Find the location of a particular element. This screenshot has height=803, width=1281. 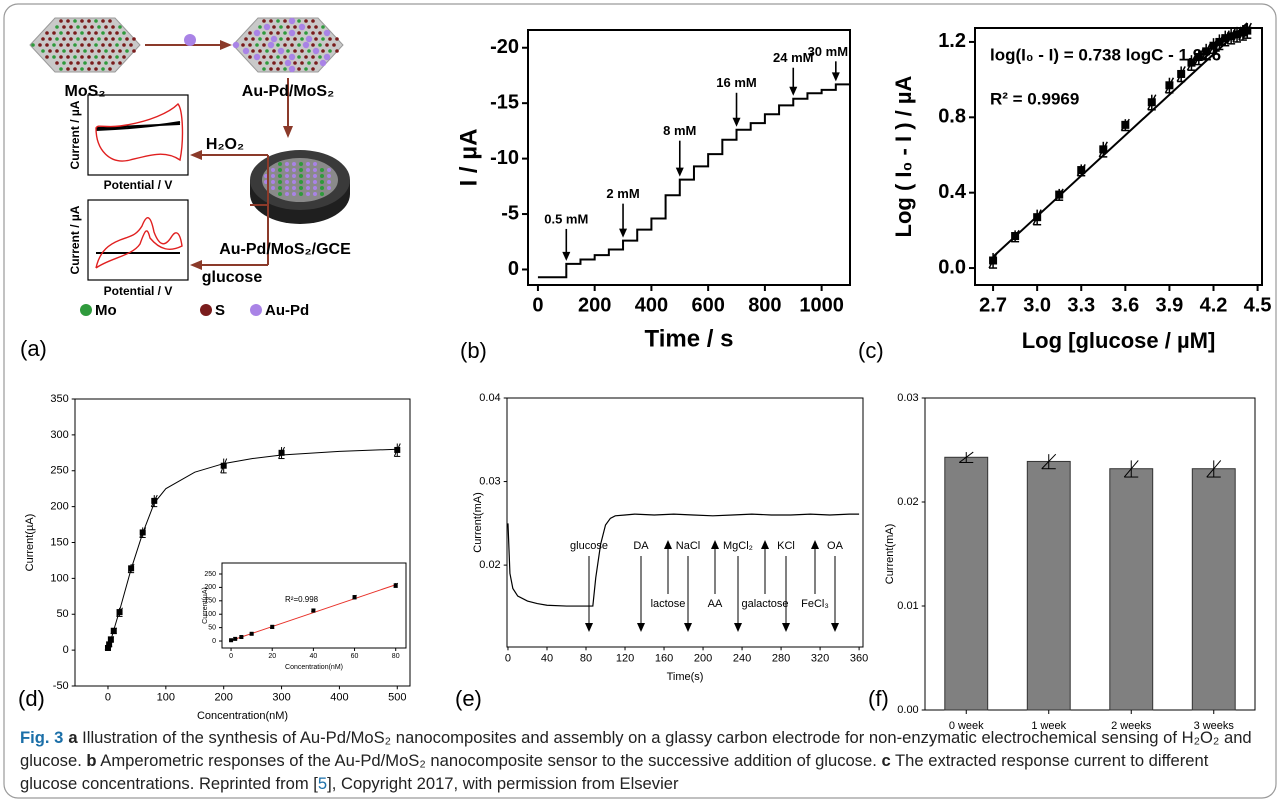

arrow-label: H₂O₂ is located at coordinates (225, 144).